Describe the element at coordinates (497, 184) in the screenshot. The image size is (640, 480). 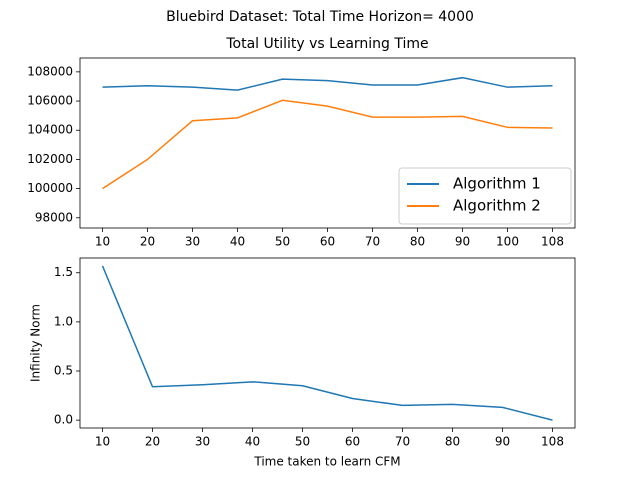
I see `legend-label: Algorithm 1` at that location.